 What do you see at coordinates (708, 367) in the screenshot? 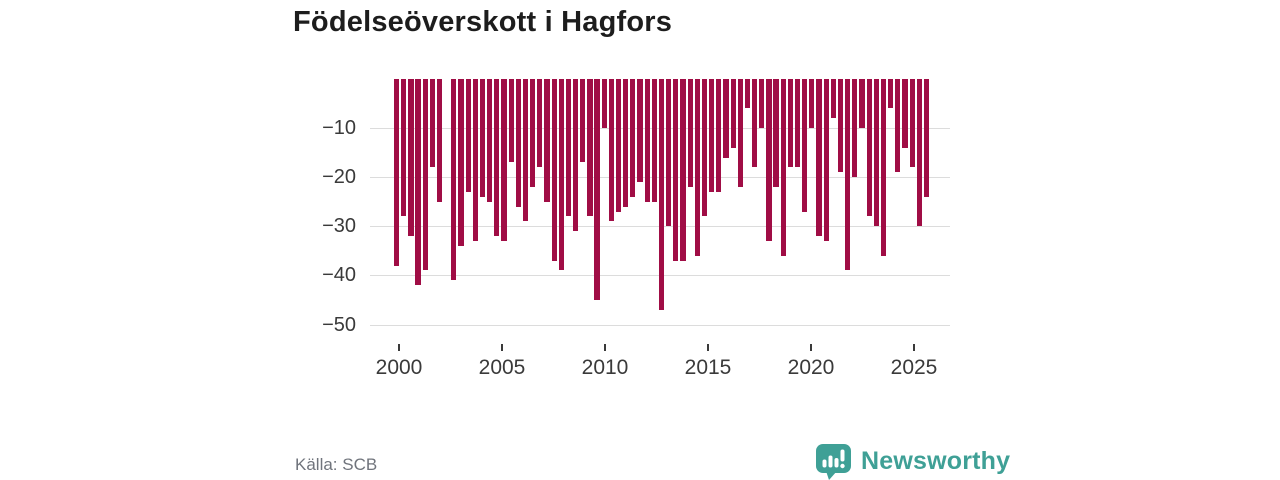
I see `x-axis-tick-label: 2015` at bounding box center [708, 367].